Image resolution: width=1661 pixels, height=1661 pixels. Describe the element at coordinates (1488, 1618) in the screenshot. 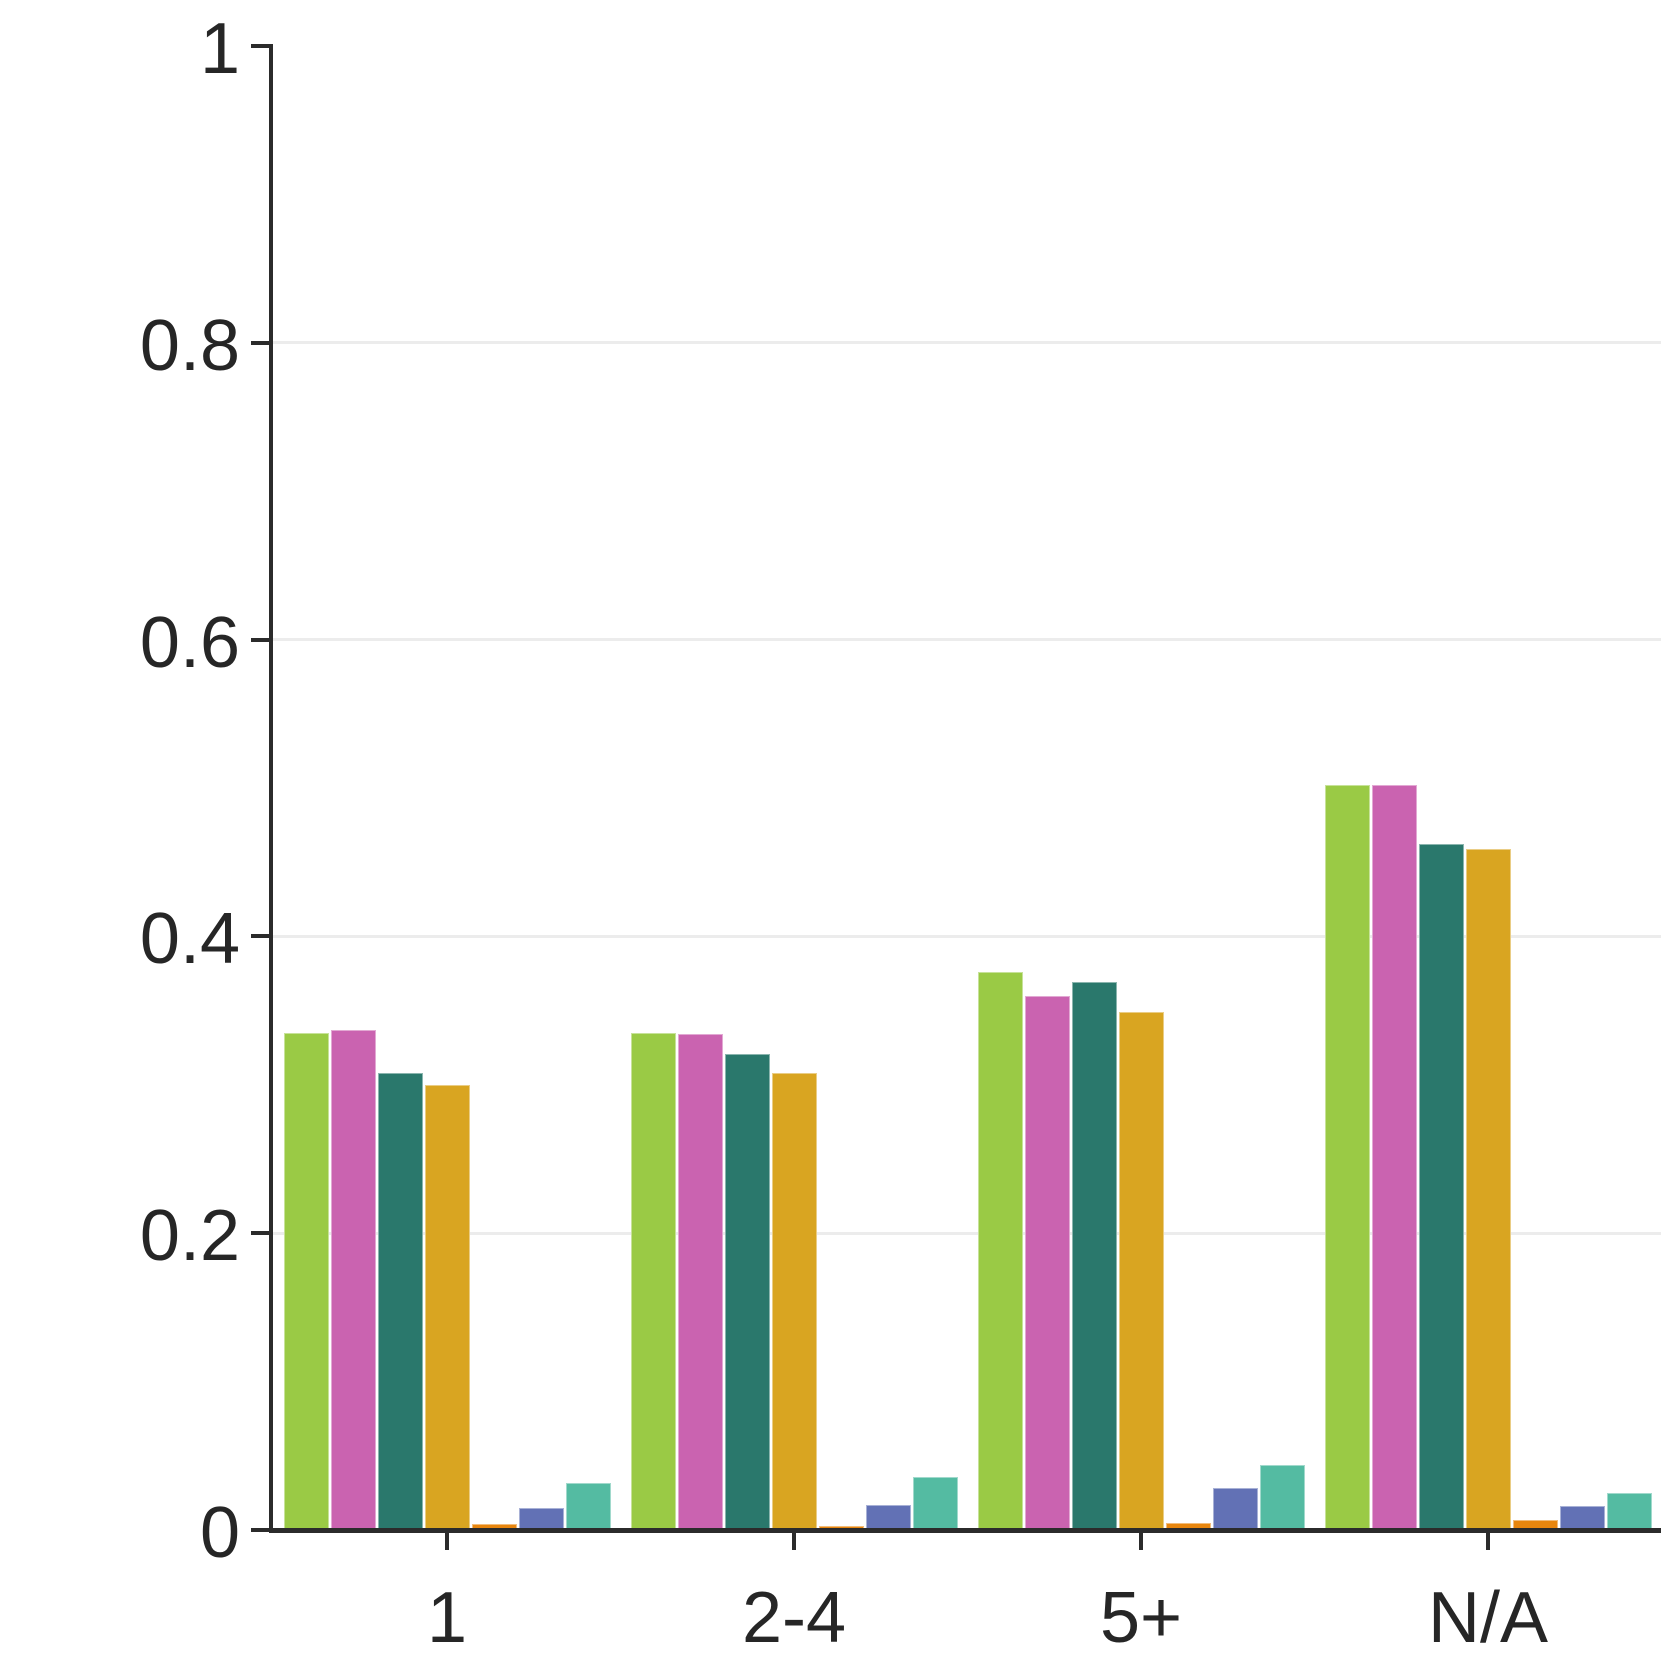

I see `x-tick-label: N/A` at that location.